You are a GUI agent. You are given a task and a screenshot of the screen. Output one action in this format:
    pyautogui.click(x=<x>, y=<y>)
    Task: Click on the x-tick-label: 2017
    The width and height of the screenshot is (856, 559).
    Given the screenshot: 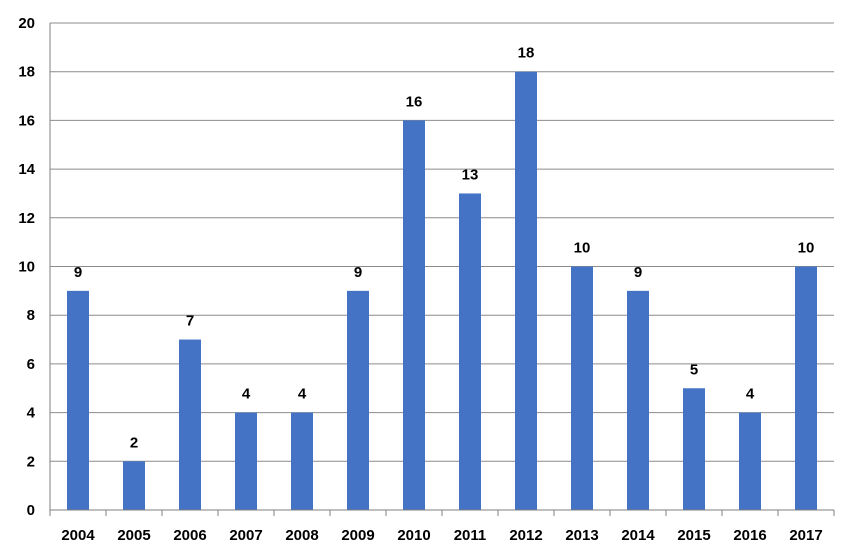 What is the action you would take?
    pyautogui.click(x=805, y=535)
    